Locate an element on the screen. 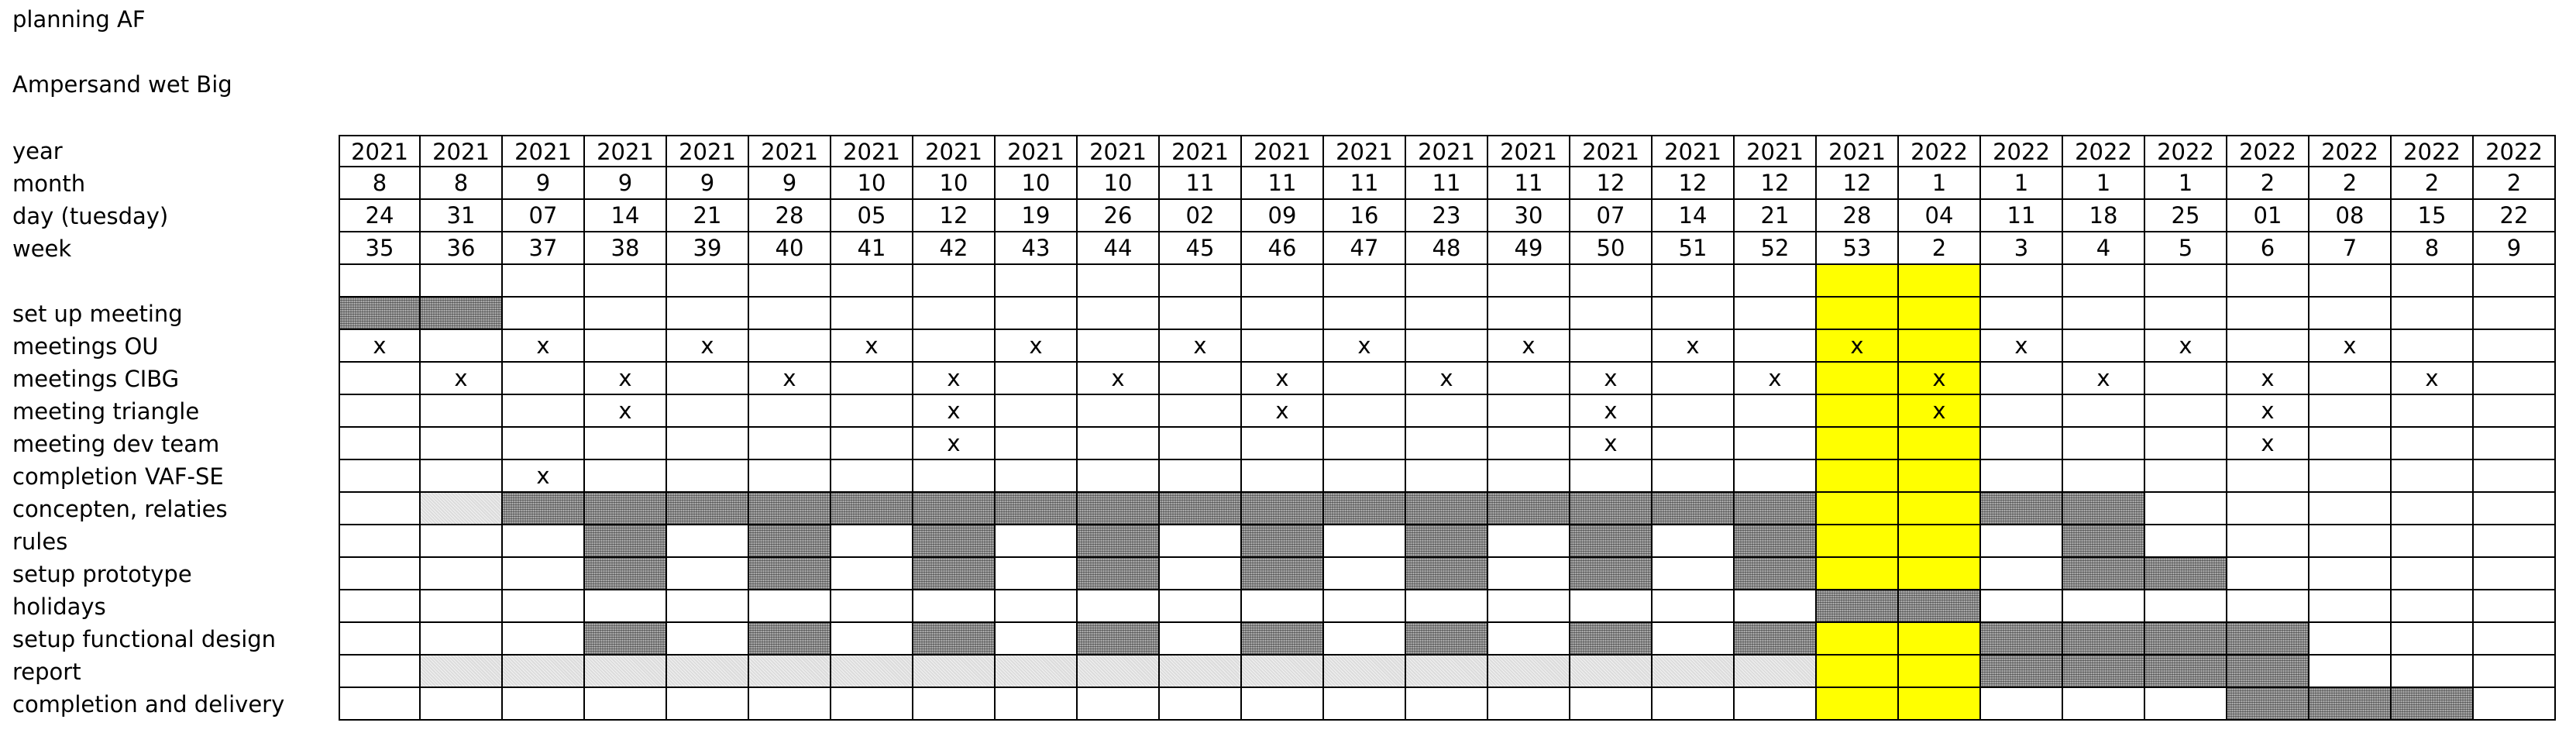  row-label: day (tuesday) is located at coordinates (90, 216).